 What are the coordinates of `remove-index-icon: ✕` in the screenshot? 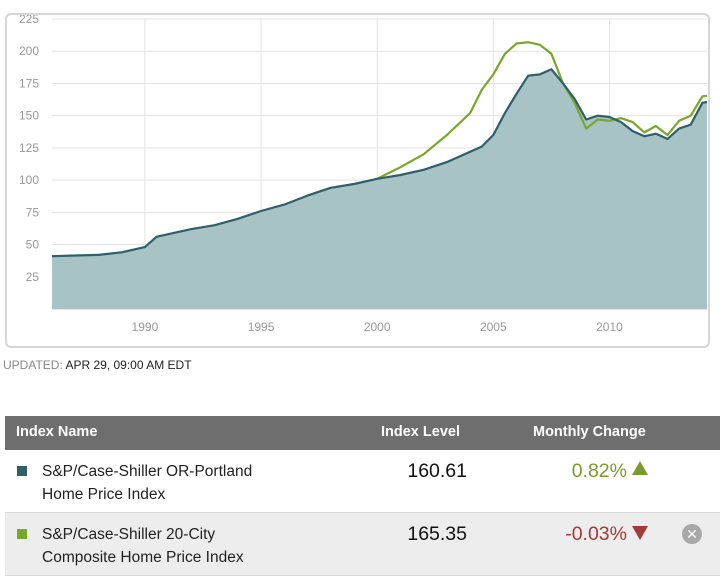 It's located at (692, 534).